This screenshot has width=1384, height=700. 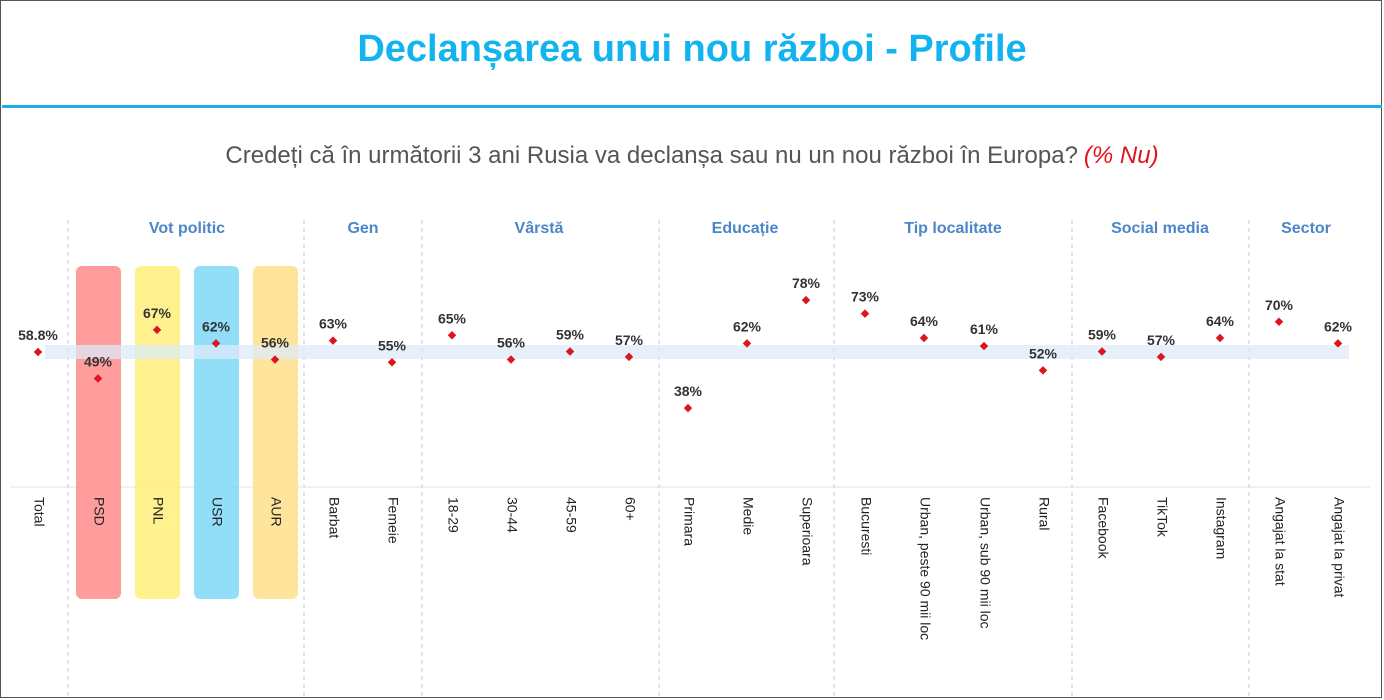 What do you see at coordinates (1306, 228) in the screenshot?
I see `group-label: Sector` at bounding box center [1306, 228].